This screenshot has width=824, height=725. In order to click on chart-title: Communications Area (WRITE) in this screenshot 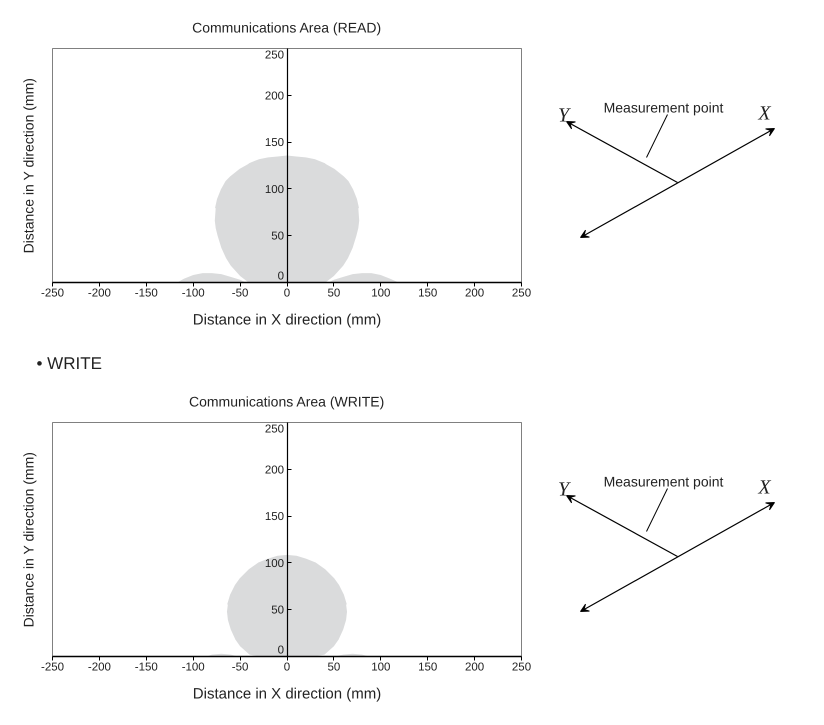, I will do `click(286, 402)`.